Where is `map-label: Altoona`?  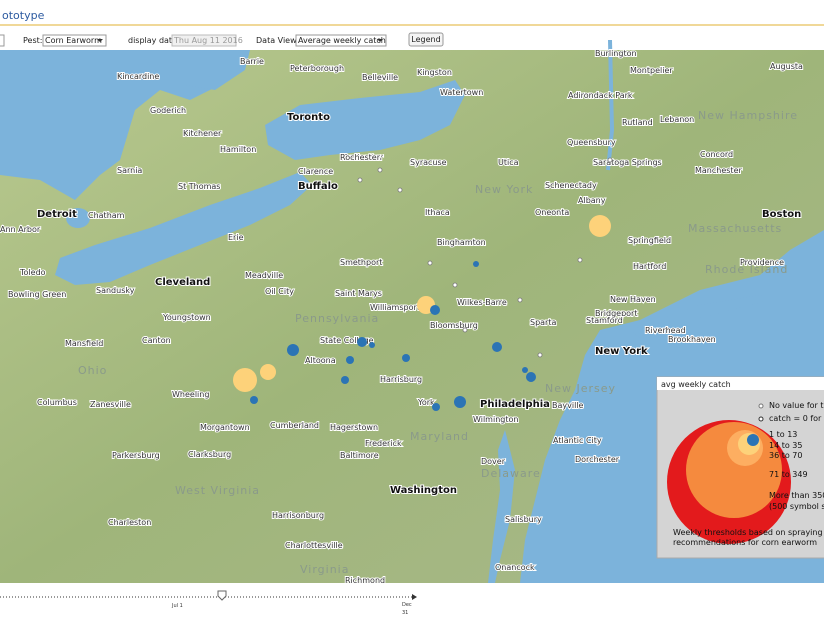
map-label: Altoona is located at coordinates (320, 360).